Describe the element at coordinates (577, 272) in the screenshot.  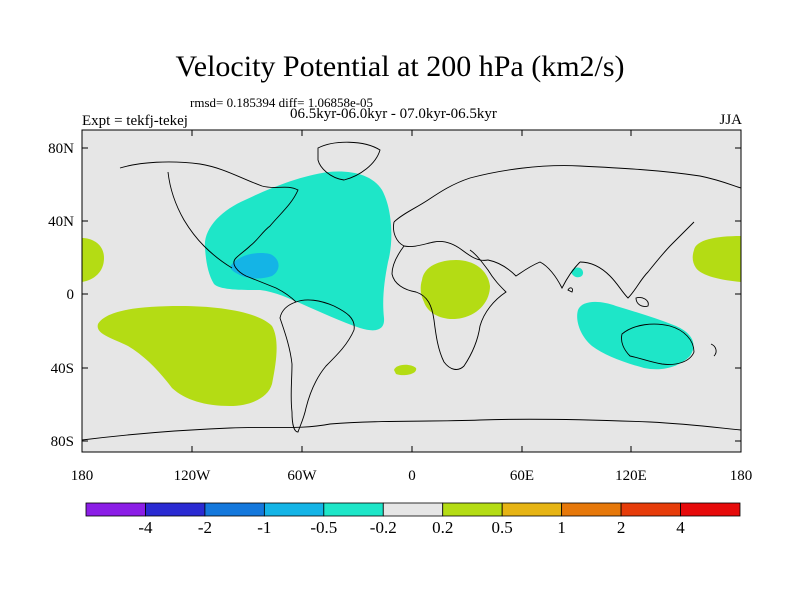
I see `contour-negative-arabian-sea` at that location.